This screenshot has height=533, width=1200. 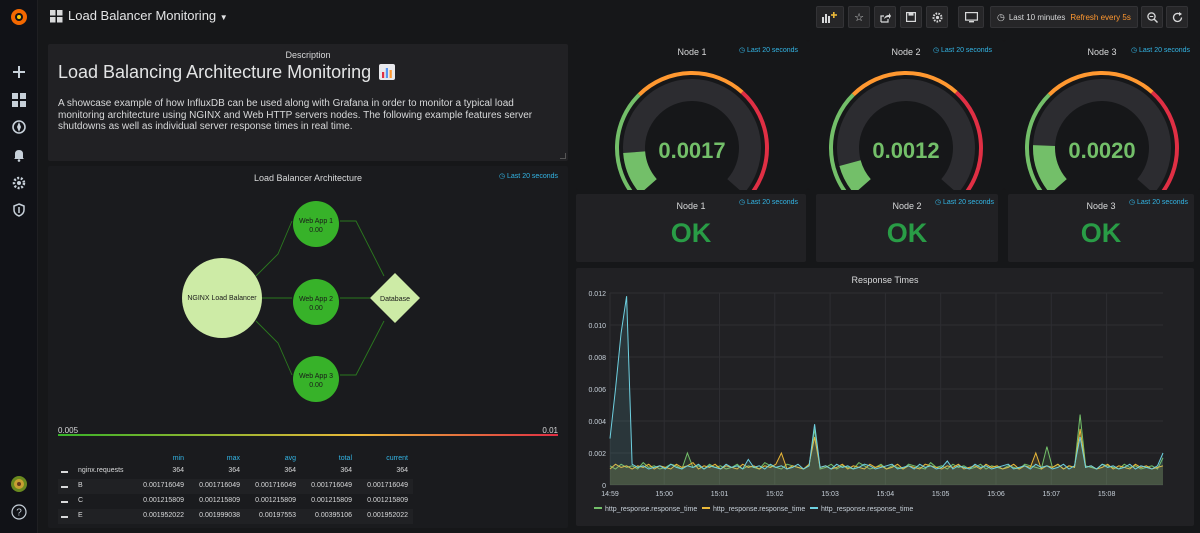 I want to click on x-tick-label: 15:00, so click(x=664, y=494).